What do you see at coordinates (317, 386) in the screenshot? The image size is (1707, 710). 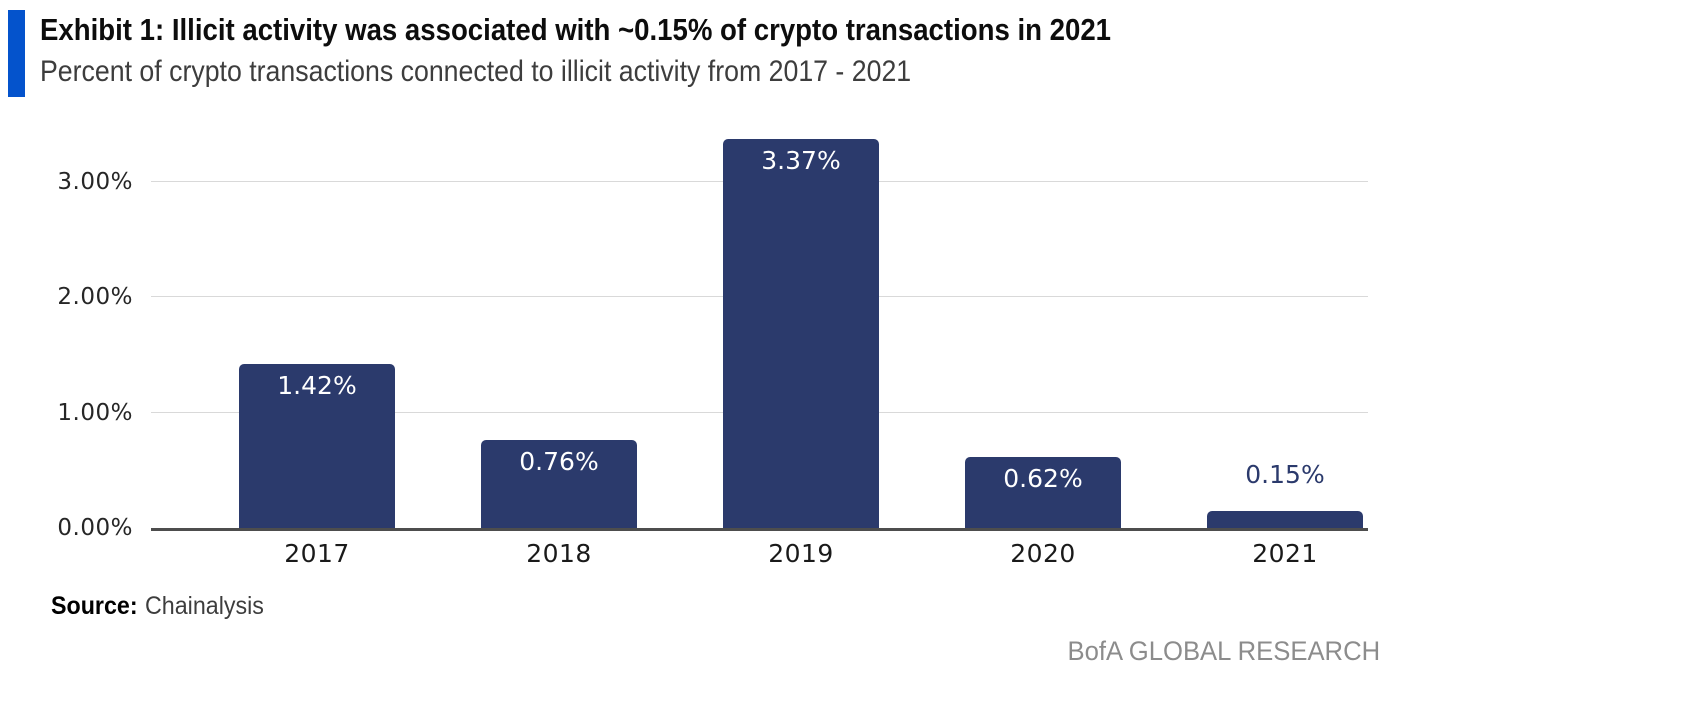 I see `bar-value-label: 1.42%` at bounding box center [317, 386].